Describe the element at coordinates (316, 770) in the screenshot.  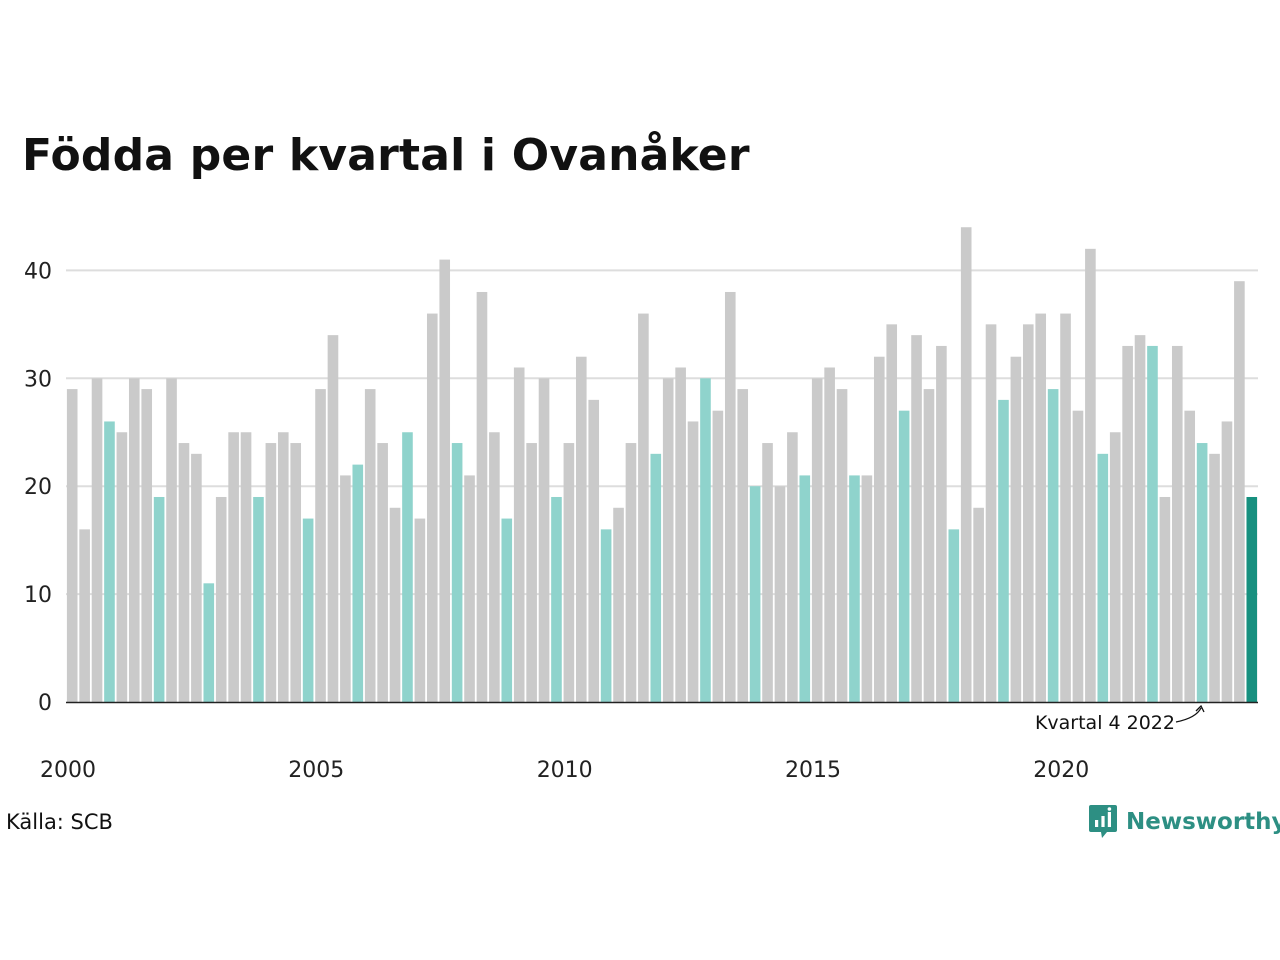
I see `x-tick-label: 2005` at that location.